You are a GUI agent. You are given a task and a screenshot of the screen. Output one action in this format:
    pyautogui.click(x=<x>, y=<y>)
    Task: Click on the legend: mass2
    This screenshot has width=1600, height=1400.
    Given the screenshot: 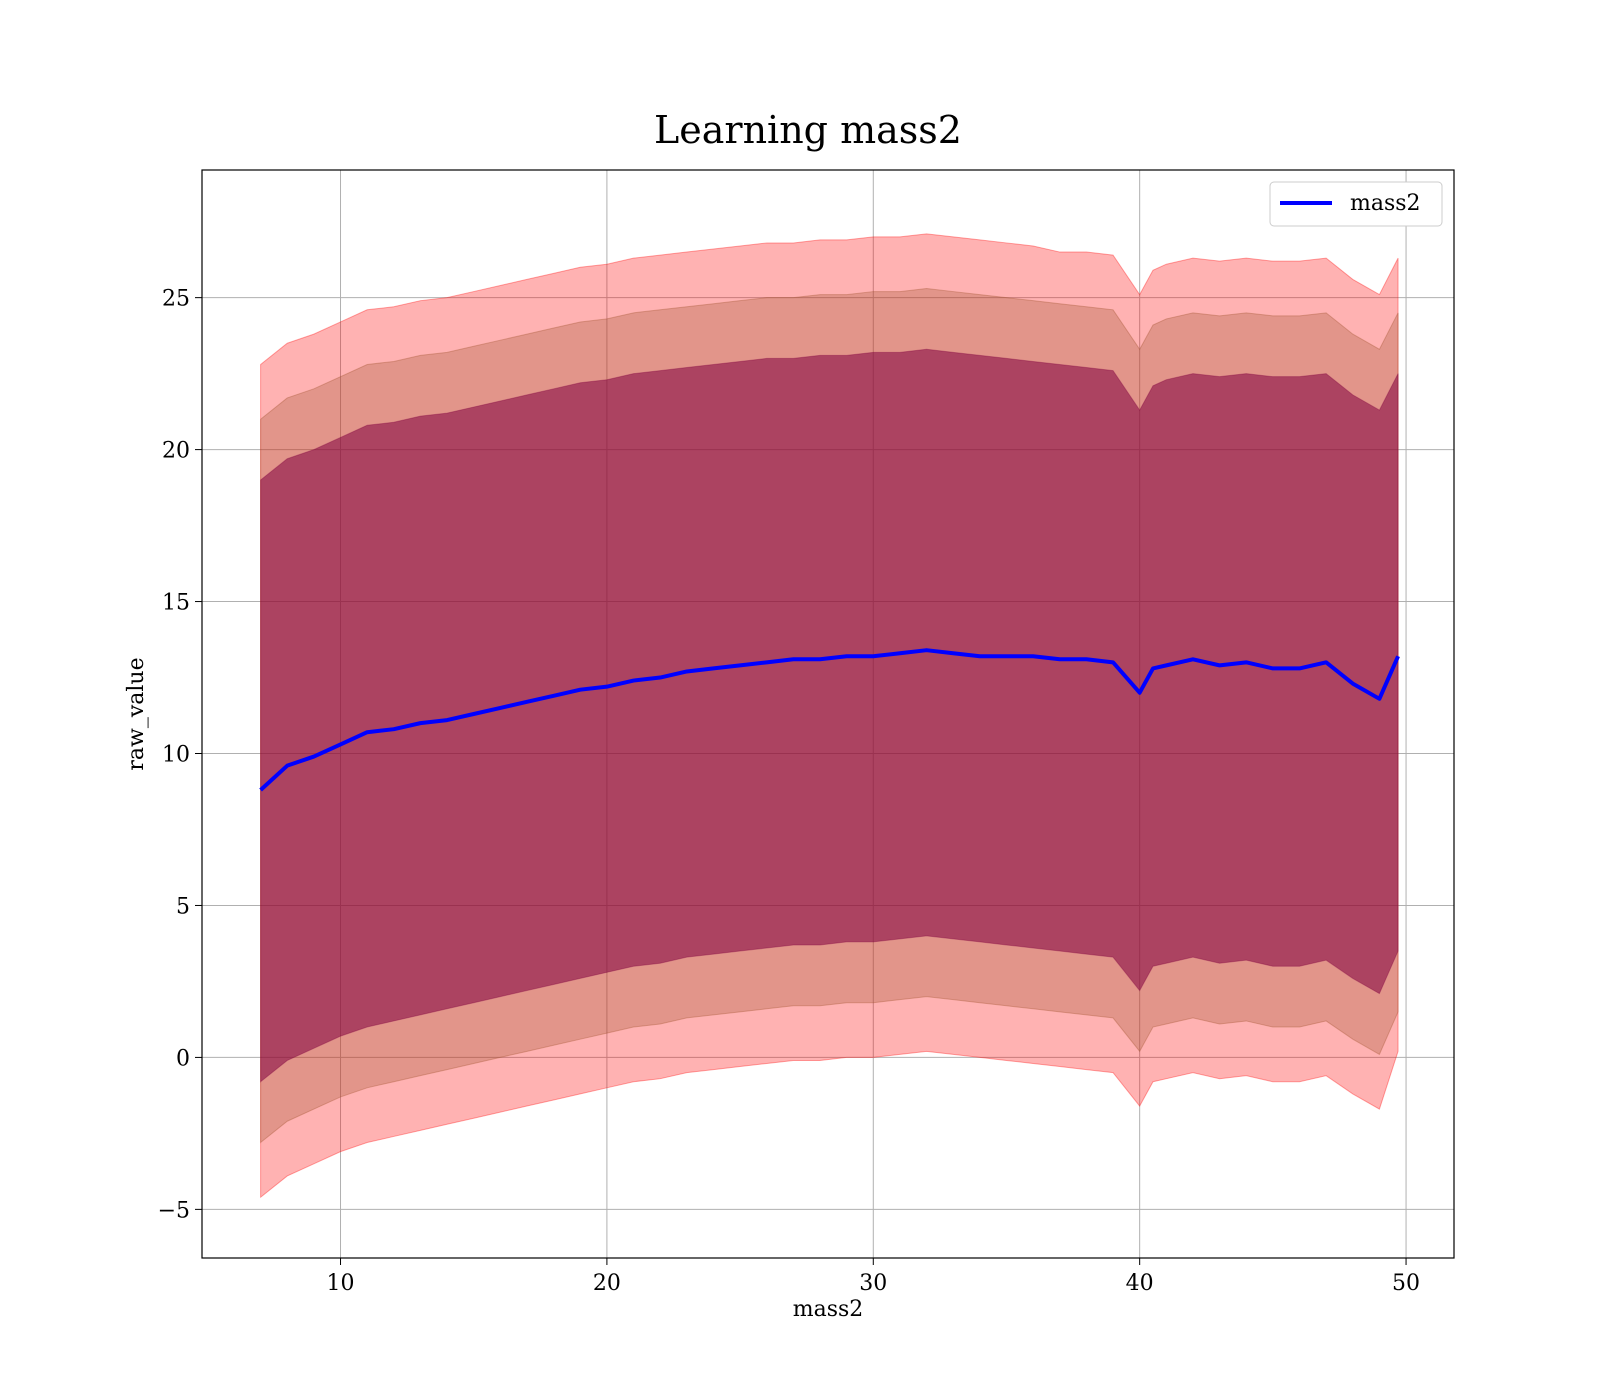 What is the action you would take?
    pyautogui.click(x=1356, y=204)
    